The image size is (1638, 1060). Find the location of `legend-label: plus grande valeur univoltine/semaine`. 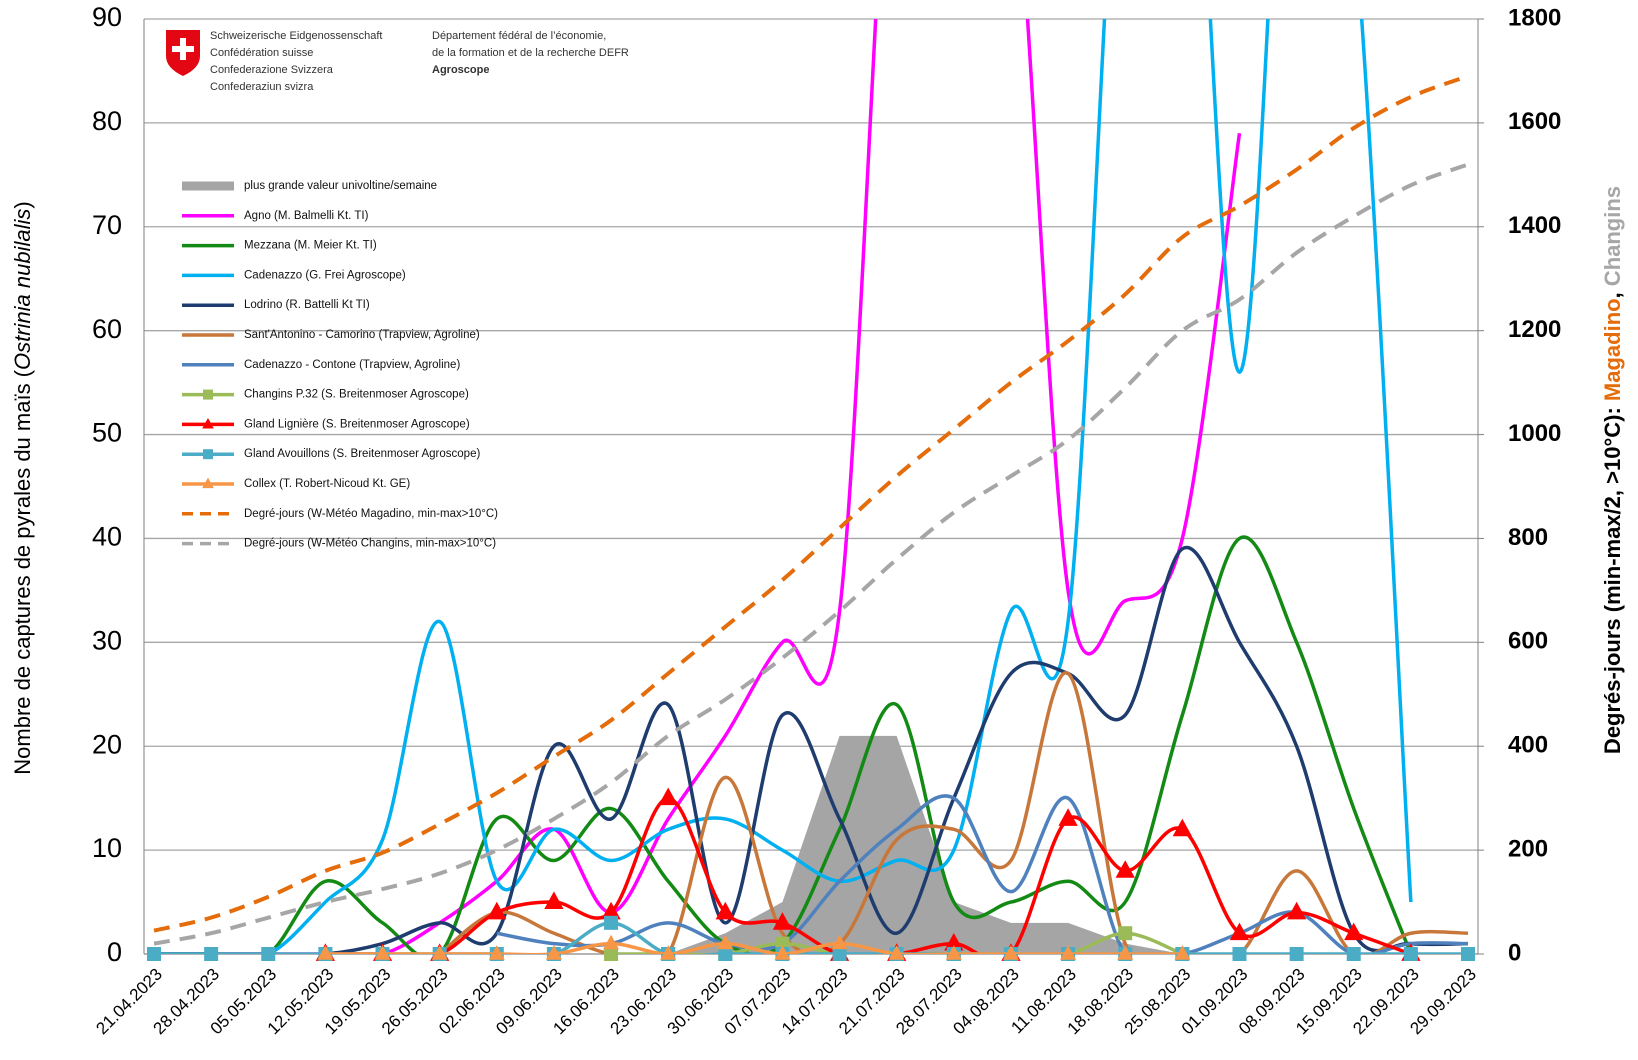

legend-label: plus grande valeur univoltine/semaine is located at coordinates (340, 186).